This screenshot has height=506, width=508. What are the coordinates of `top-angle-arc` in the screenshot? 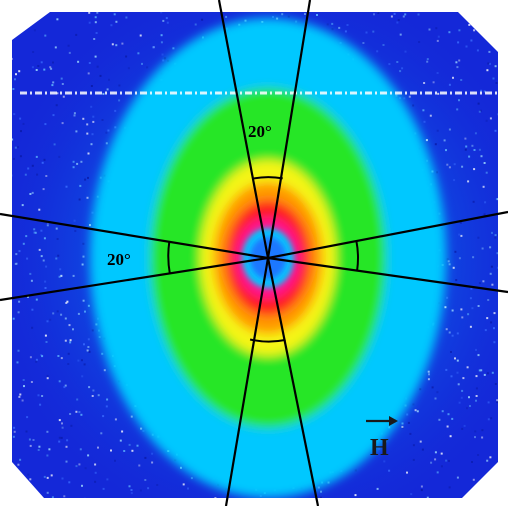 It's located at (267, 178).